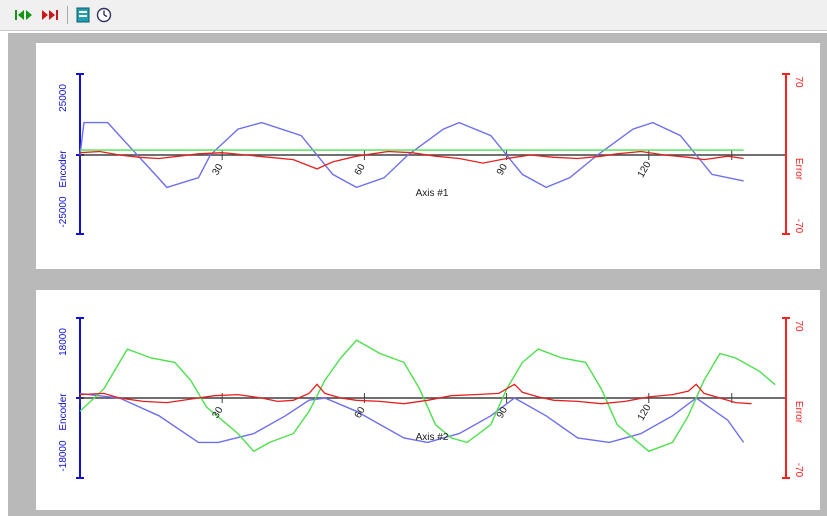 Image resolution: width=827 pixels, height=516 pixels. I want to click on clock-icon, so click(104, 15).